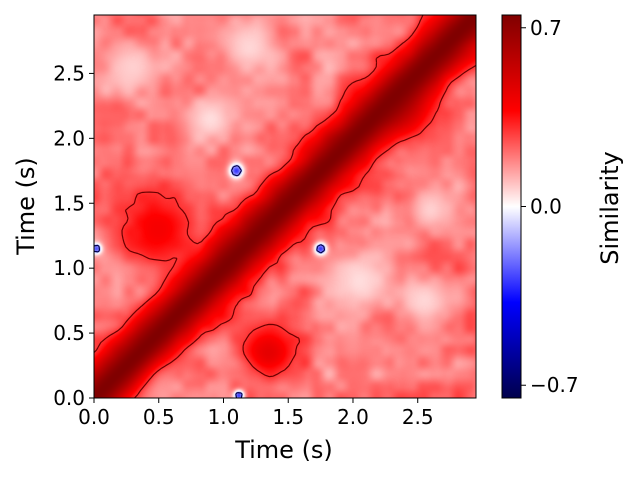 The height and width of the screenshot is (480, 640). Describe the element at coordinates (288, 417) in the screenshot. I see `x-tick-label: 1.5` at that location.